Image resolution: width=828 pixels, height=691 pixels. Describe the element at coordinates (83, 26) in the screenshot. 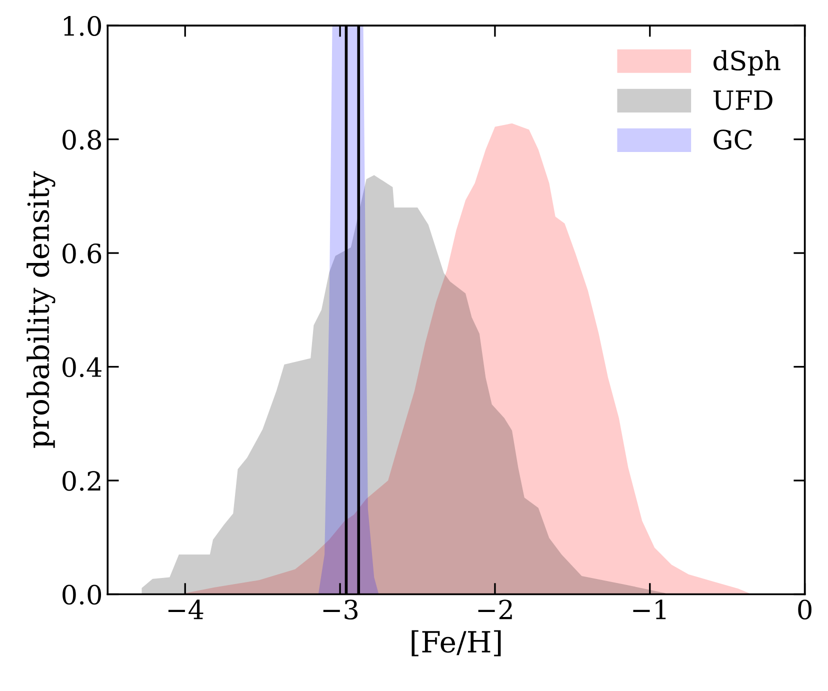

I see `y-tick-label: 1.0` at that location.